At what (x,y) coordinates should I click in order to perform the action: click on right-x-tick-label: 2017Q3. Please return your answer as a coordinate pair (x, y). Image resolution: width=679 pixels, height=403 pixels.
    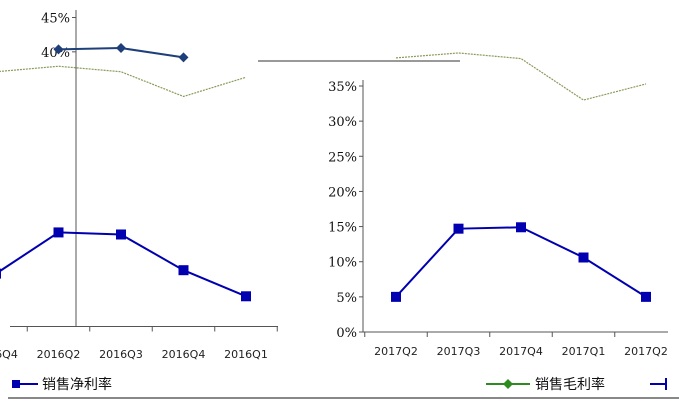
    Looking at the image, I should click on (459, 351).